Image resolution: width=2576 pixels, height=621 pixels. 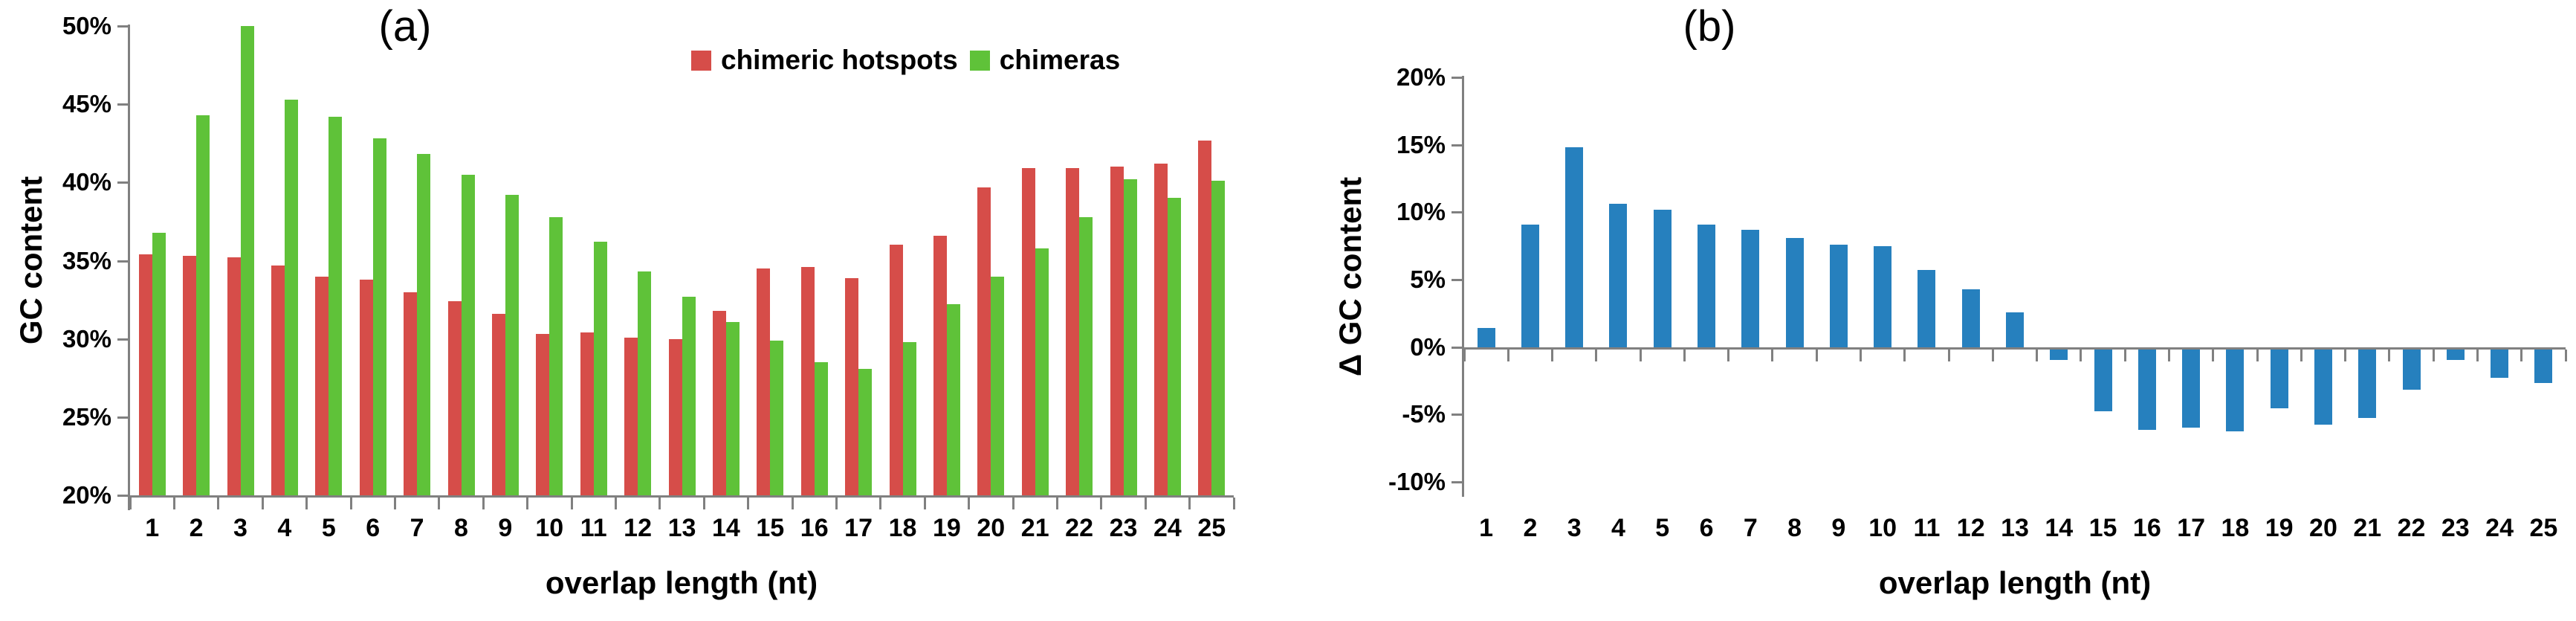 What do you see at coordinates (858, 528) in the screenshot?
I see `x-tick-label: 17` at bounding box center [858, 528].